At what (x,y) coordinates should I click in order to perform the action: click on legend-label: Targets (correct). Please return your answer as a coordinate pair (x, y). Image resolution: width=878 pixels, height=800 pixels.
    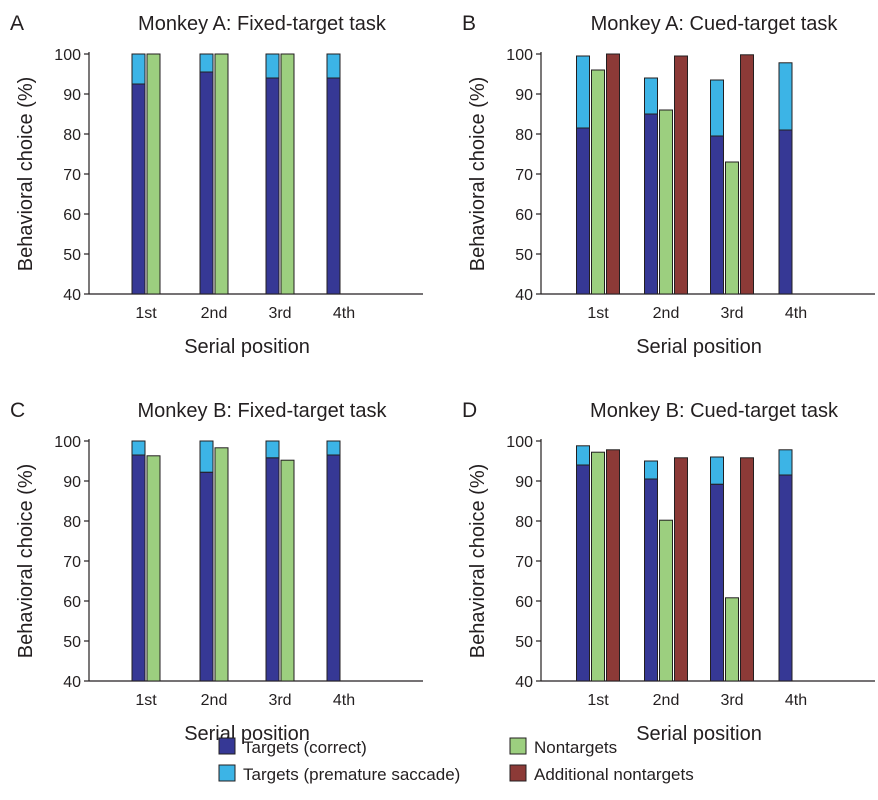
    Looking at the image, I should click on (305, 747).